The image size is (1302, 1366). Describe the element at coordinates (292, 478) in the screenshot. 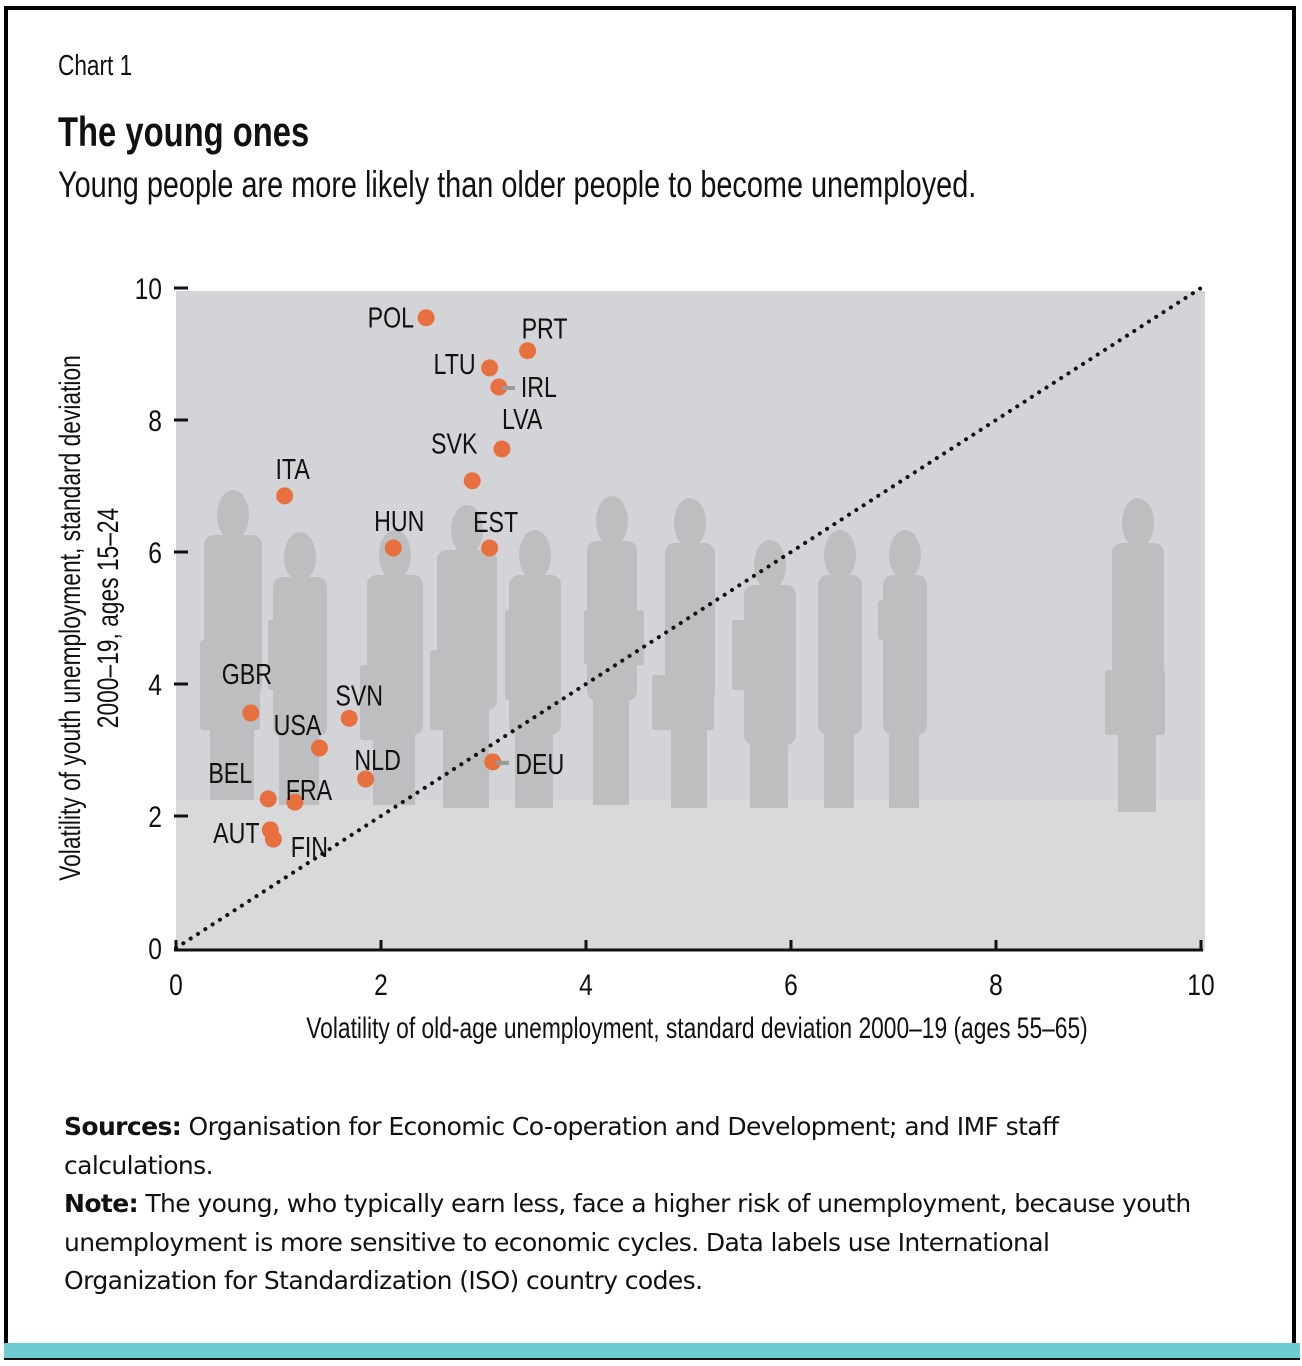

I see `data-point-ita: ITA` at that location.